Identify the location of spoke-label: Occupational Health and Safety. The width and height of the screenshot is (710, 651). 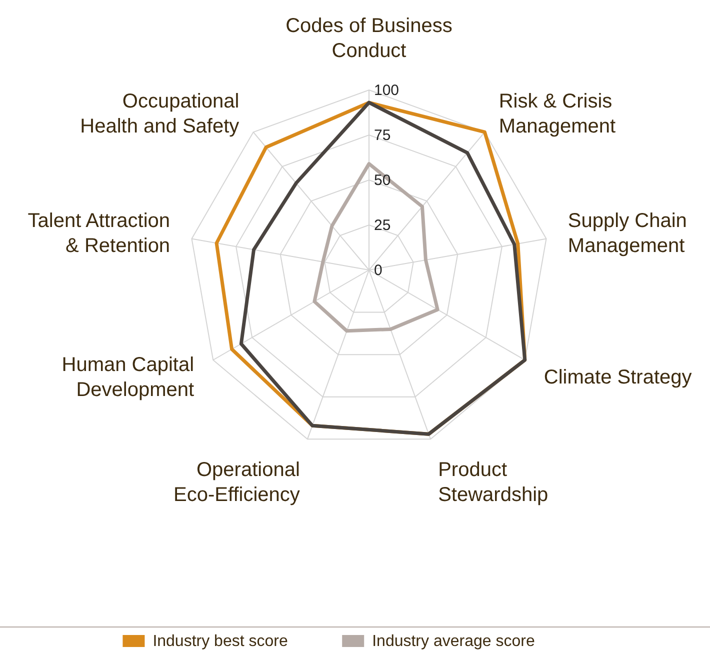
(160, 114).